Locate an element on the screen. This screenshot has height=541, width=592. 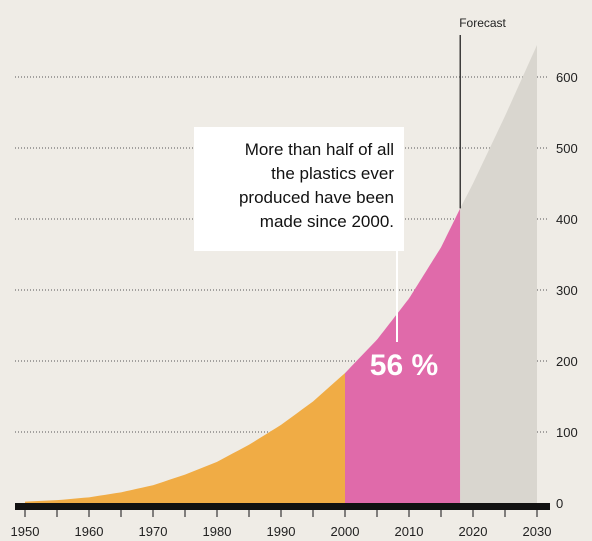
x-axis-labels: 1950 1960 1970 1980 1990 2000 2010 2020 2030 is located at coordinates (281, 531).